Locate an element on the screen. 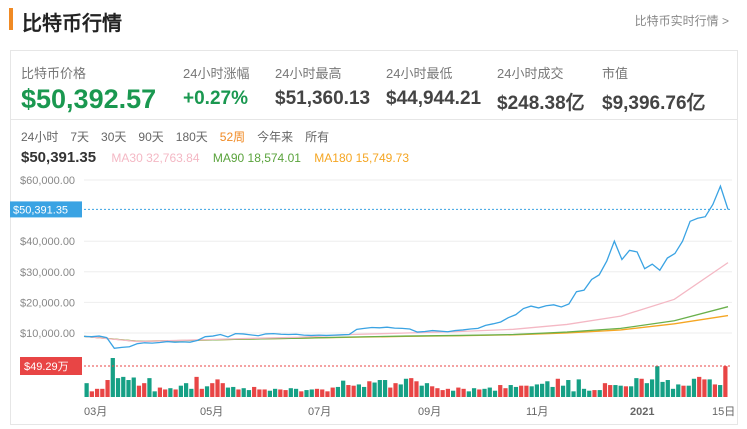  tab-7: 所有 is located at coordinates (317, 137).